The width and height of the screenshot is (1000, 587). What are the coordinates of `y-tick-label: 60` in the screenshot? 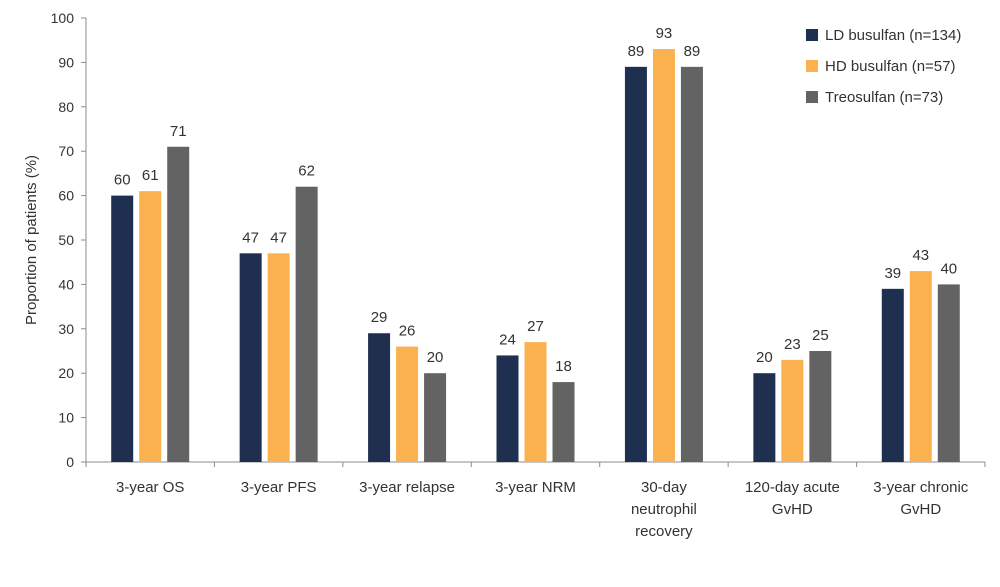 It's located at (66, 196).